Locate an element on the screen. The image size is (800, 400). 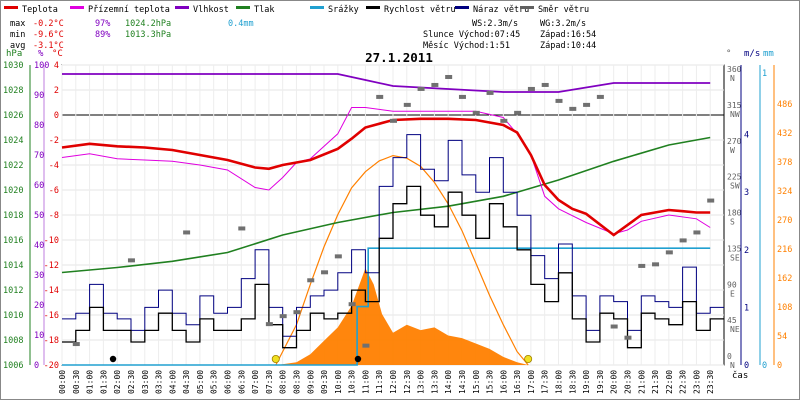
wind-tick: 4 is located at coordinates (746, 136).